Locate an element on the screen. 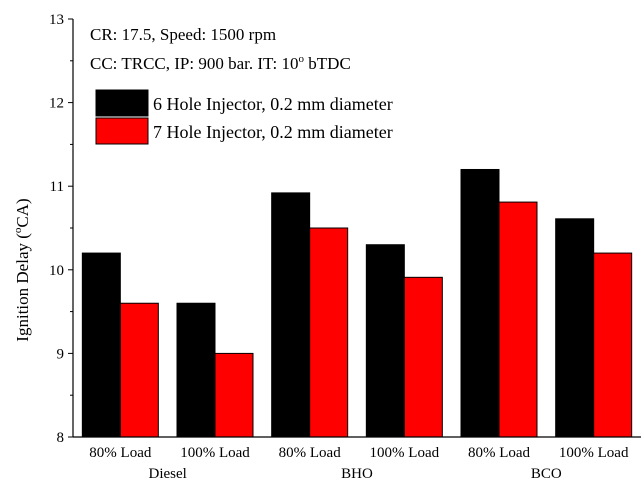 The height and width of the screenshot is (486, 641). x-tick-label-4: 100% Load is located at coordinates (405, 453).